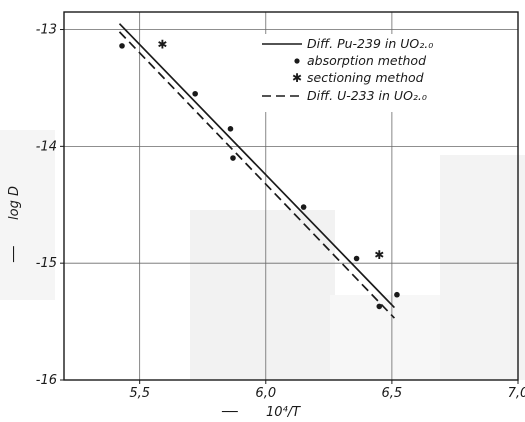 Image resolution: width=525 pixels, height=422 pixels. I want to click on x-axis-label: 10⁴/T, so click(283, 412).